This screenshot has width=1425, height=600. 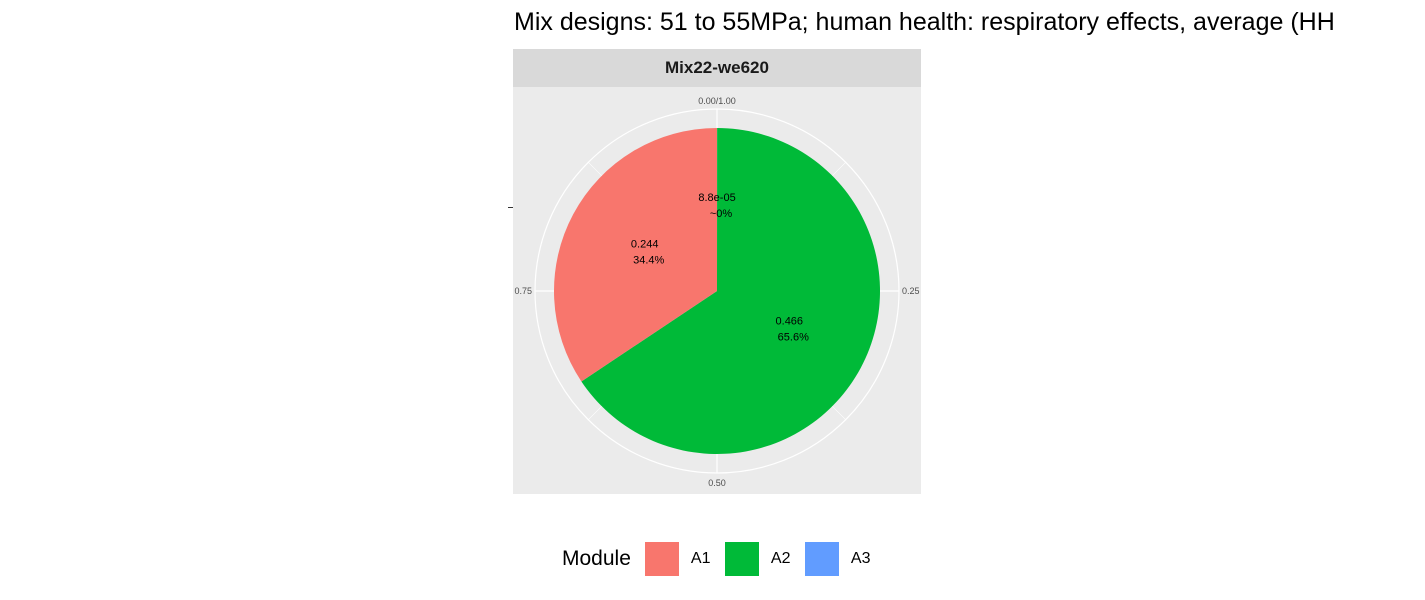 I want to click on legend-title: Module, so click(x=596, y=558).